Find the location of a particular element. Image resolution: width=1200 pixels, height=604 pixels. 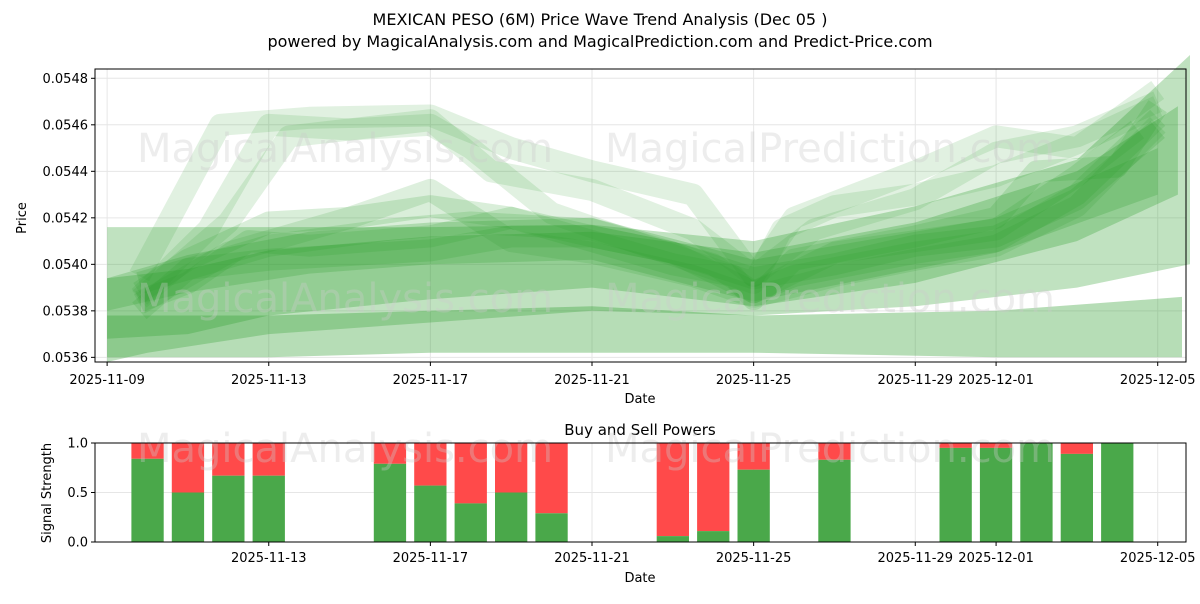

price-y-tick-label: 0.0538 is located at coordinates (66, 311).